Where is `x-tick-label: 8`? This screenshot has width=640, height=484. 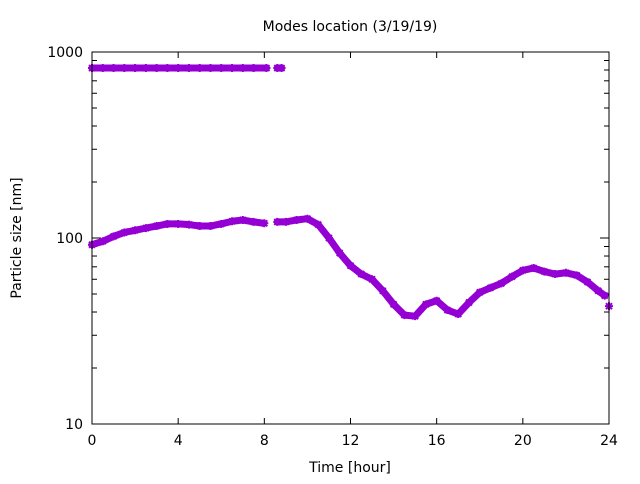 x-tick-label: 8 is located at coordinates (264, 441).